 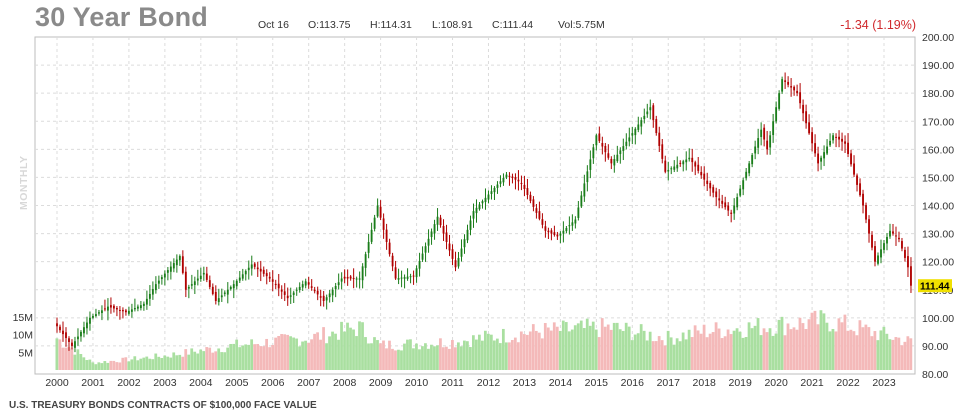 What do you see at coordinates (938, 94) in the screenshot?
I see `price-tick-label: 180.00` at bounding box center [938, 94].